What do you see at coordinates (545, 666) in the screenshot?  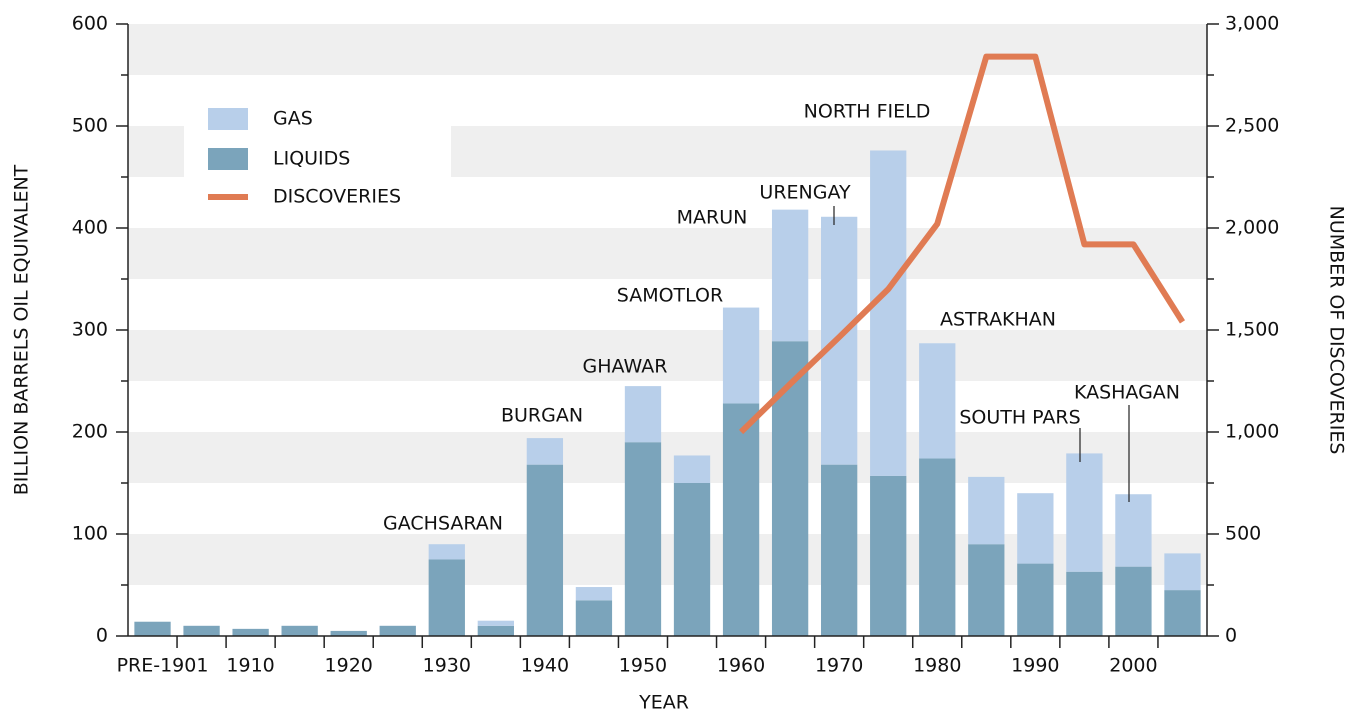 I see `x-tick-label: 1940` at bounding box center [545, 666].